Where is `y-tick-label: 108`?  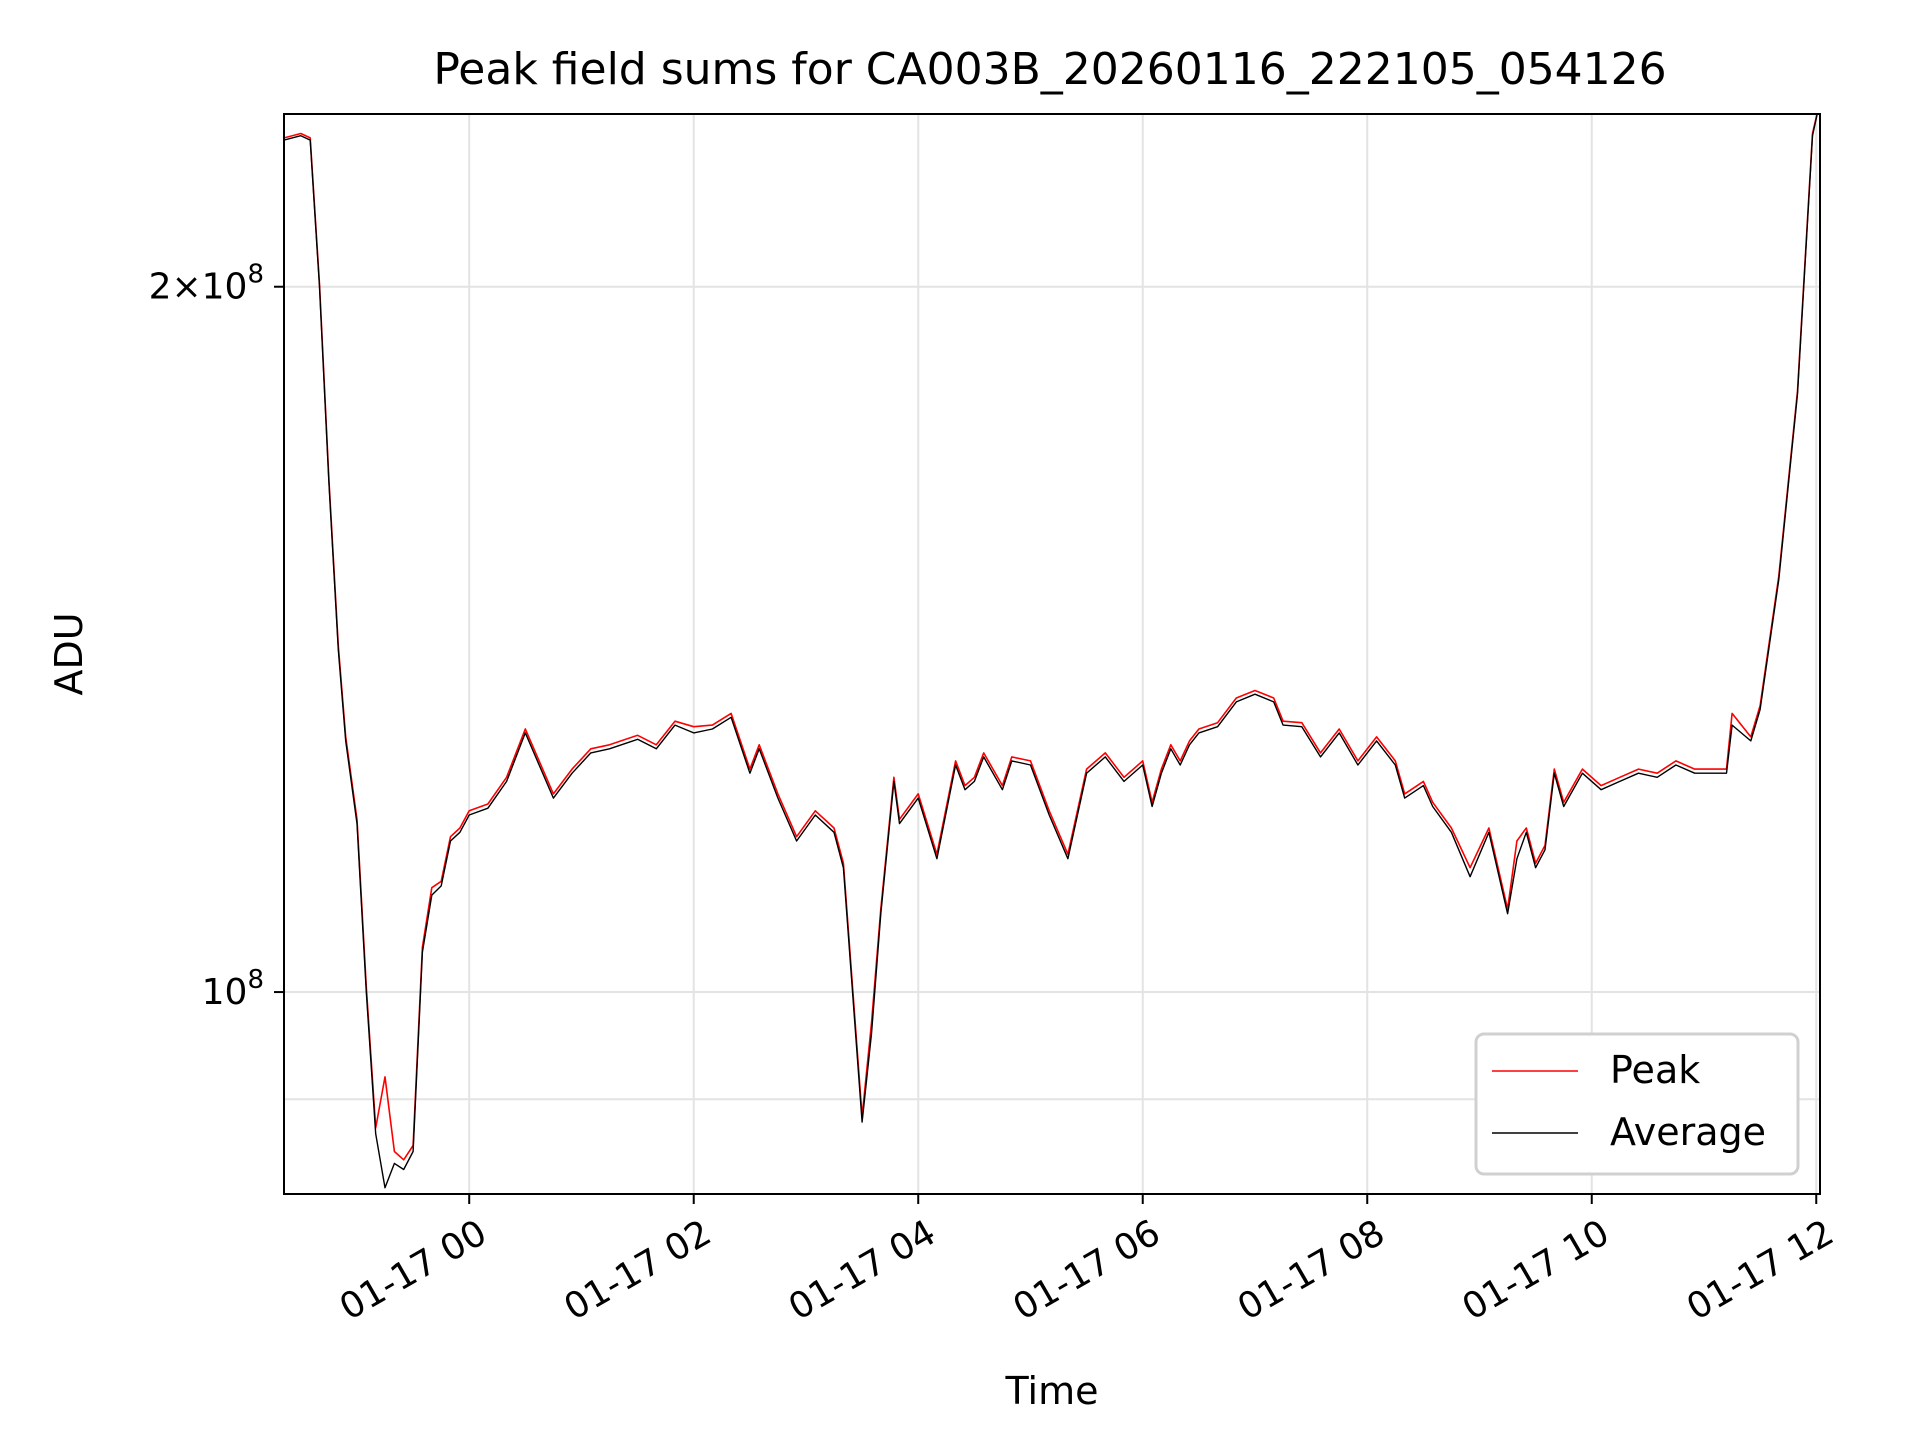
y-tick-label: 108 is located at coordinates (233, 989).